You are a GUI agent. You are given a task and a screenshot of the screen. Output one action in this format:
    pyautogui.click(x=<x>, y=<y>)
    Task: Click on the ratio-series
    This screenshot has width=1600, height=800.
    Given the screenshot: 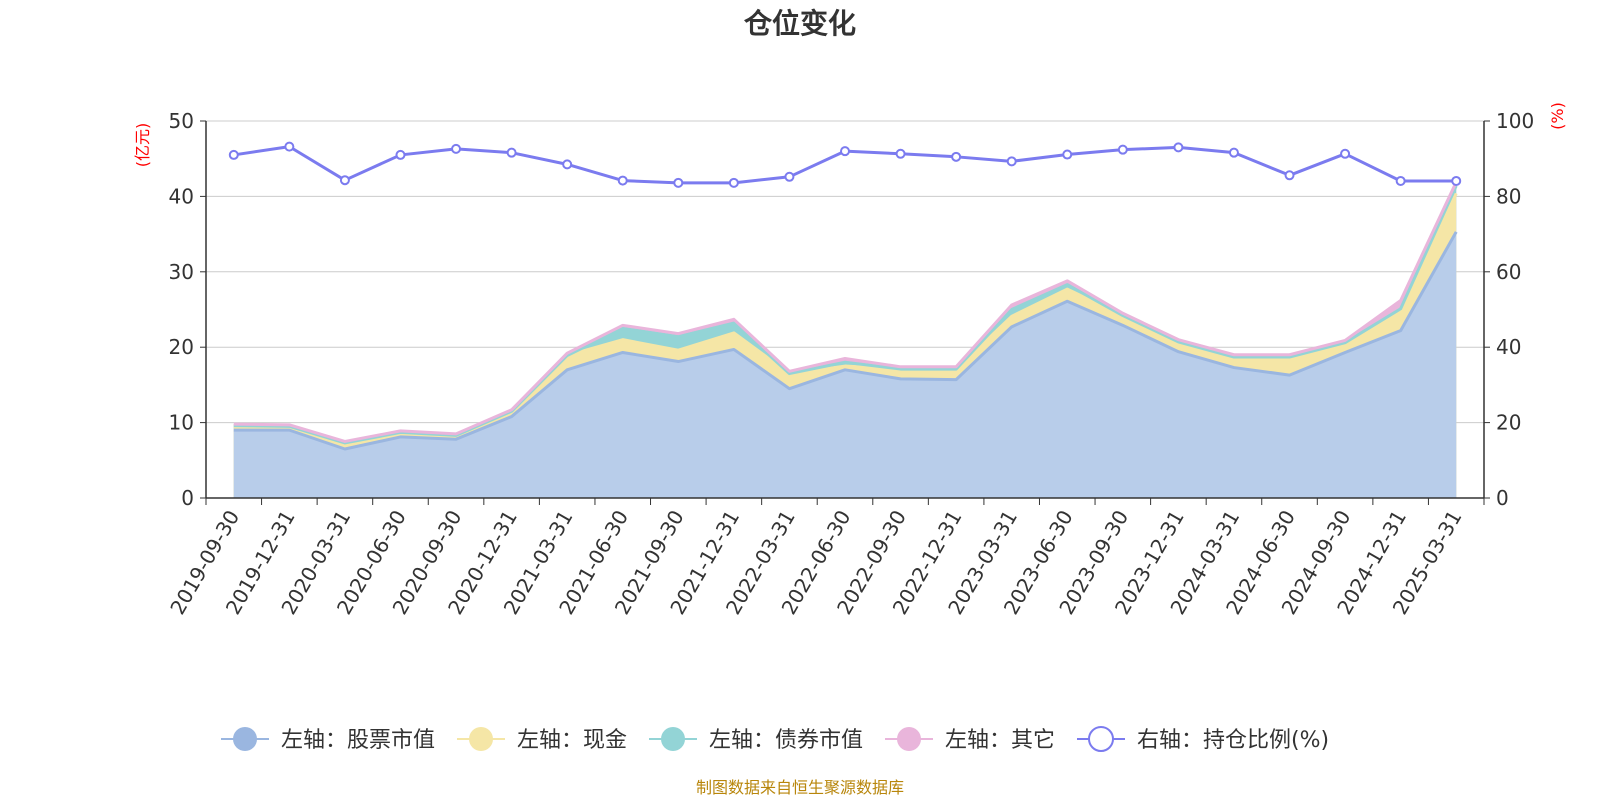 What is the action you would take?
    pyautogui.click(x=845, y=164)
    